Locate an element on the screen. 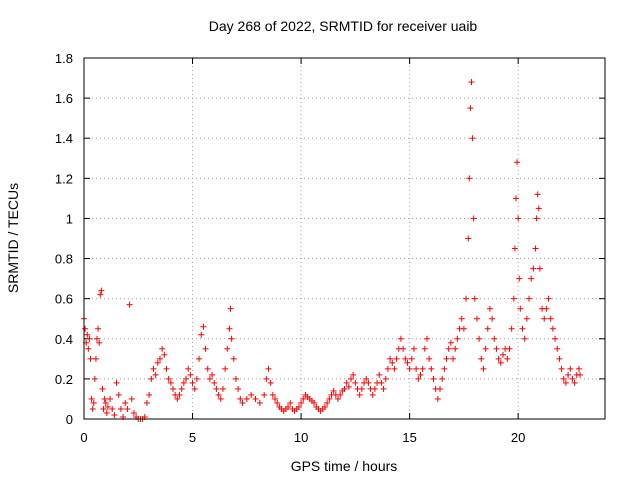 The image size is (640, 480). y-tick-label: 1.4 is located at coordinates (64, 138).